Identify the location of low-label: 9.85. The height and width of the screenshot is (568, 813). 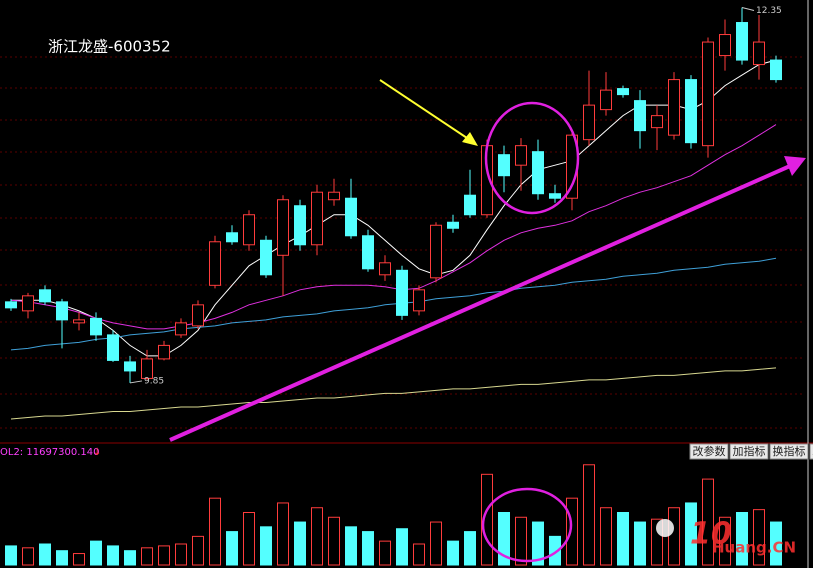
(154, 381).